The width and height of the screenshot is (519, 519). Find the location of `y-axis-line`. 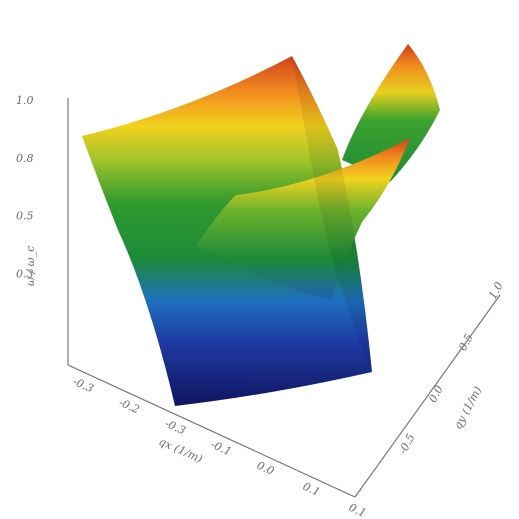

y-axis-line is located at coordinates (427, 396).